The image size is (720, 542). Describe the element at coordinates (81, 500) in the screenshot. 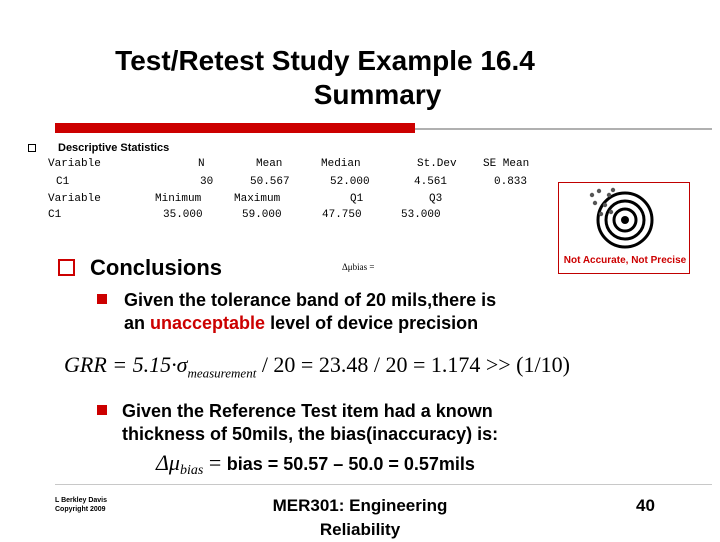

I see `footer-author: L Berkley Davis` at that location.